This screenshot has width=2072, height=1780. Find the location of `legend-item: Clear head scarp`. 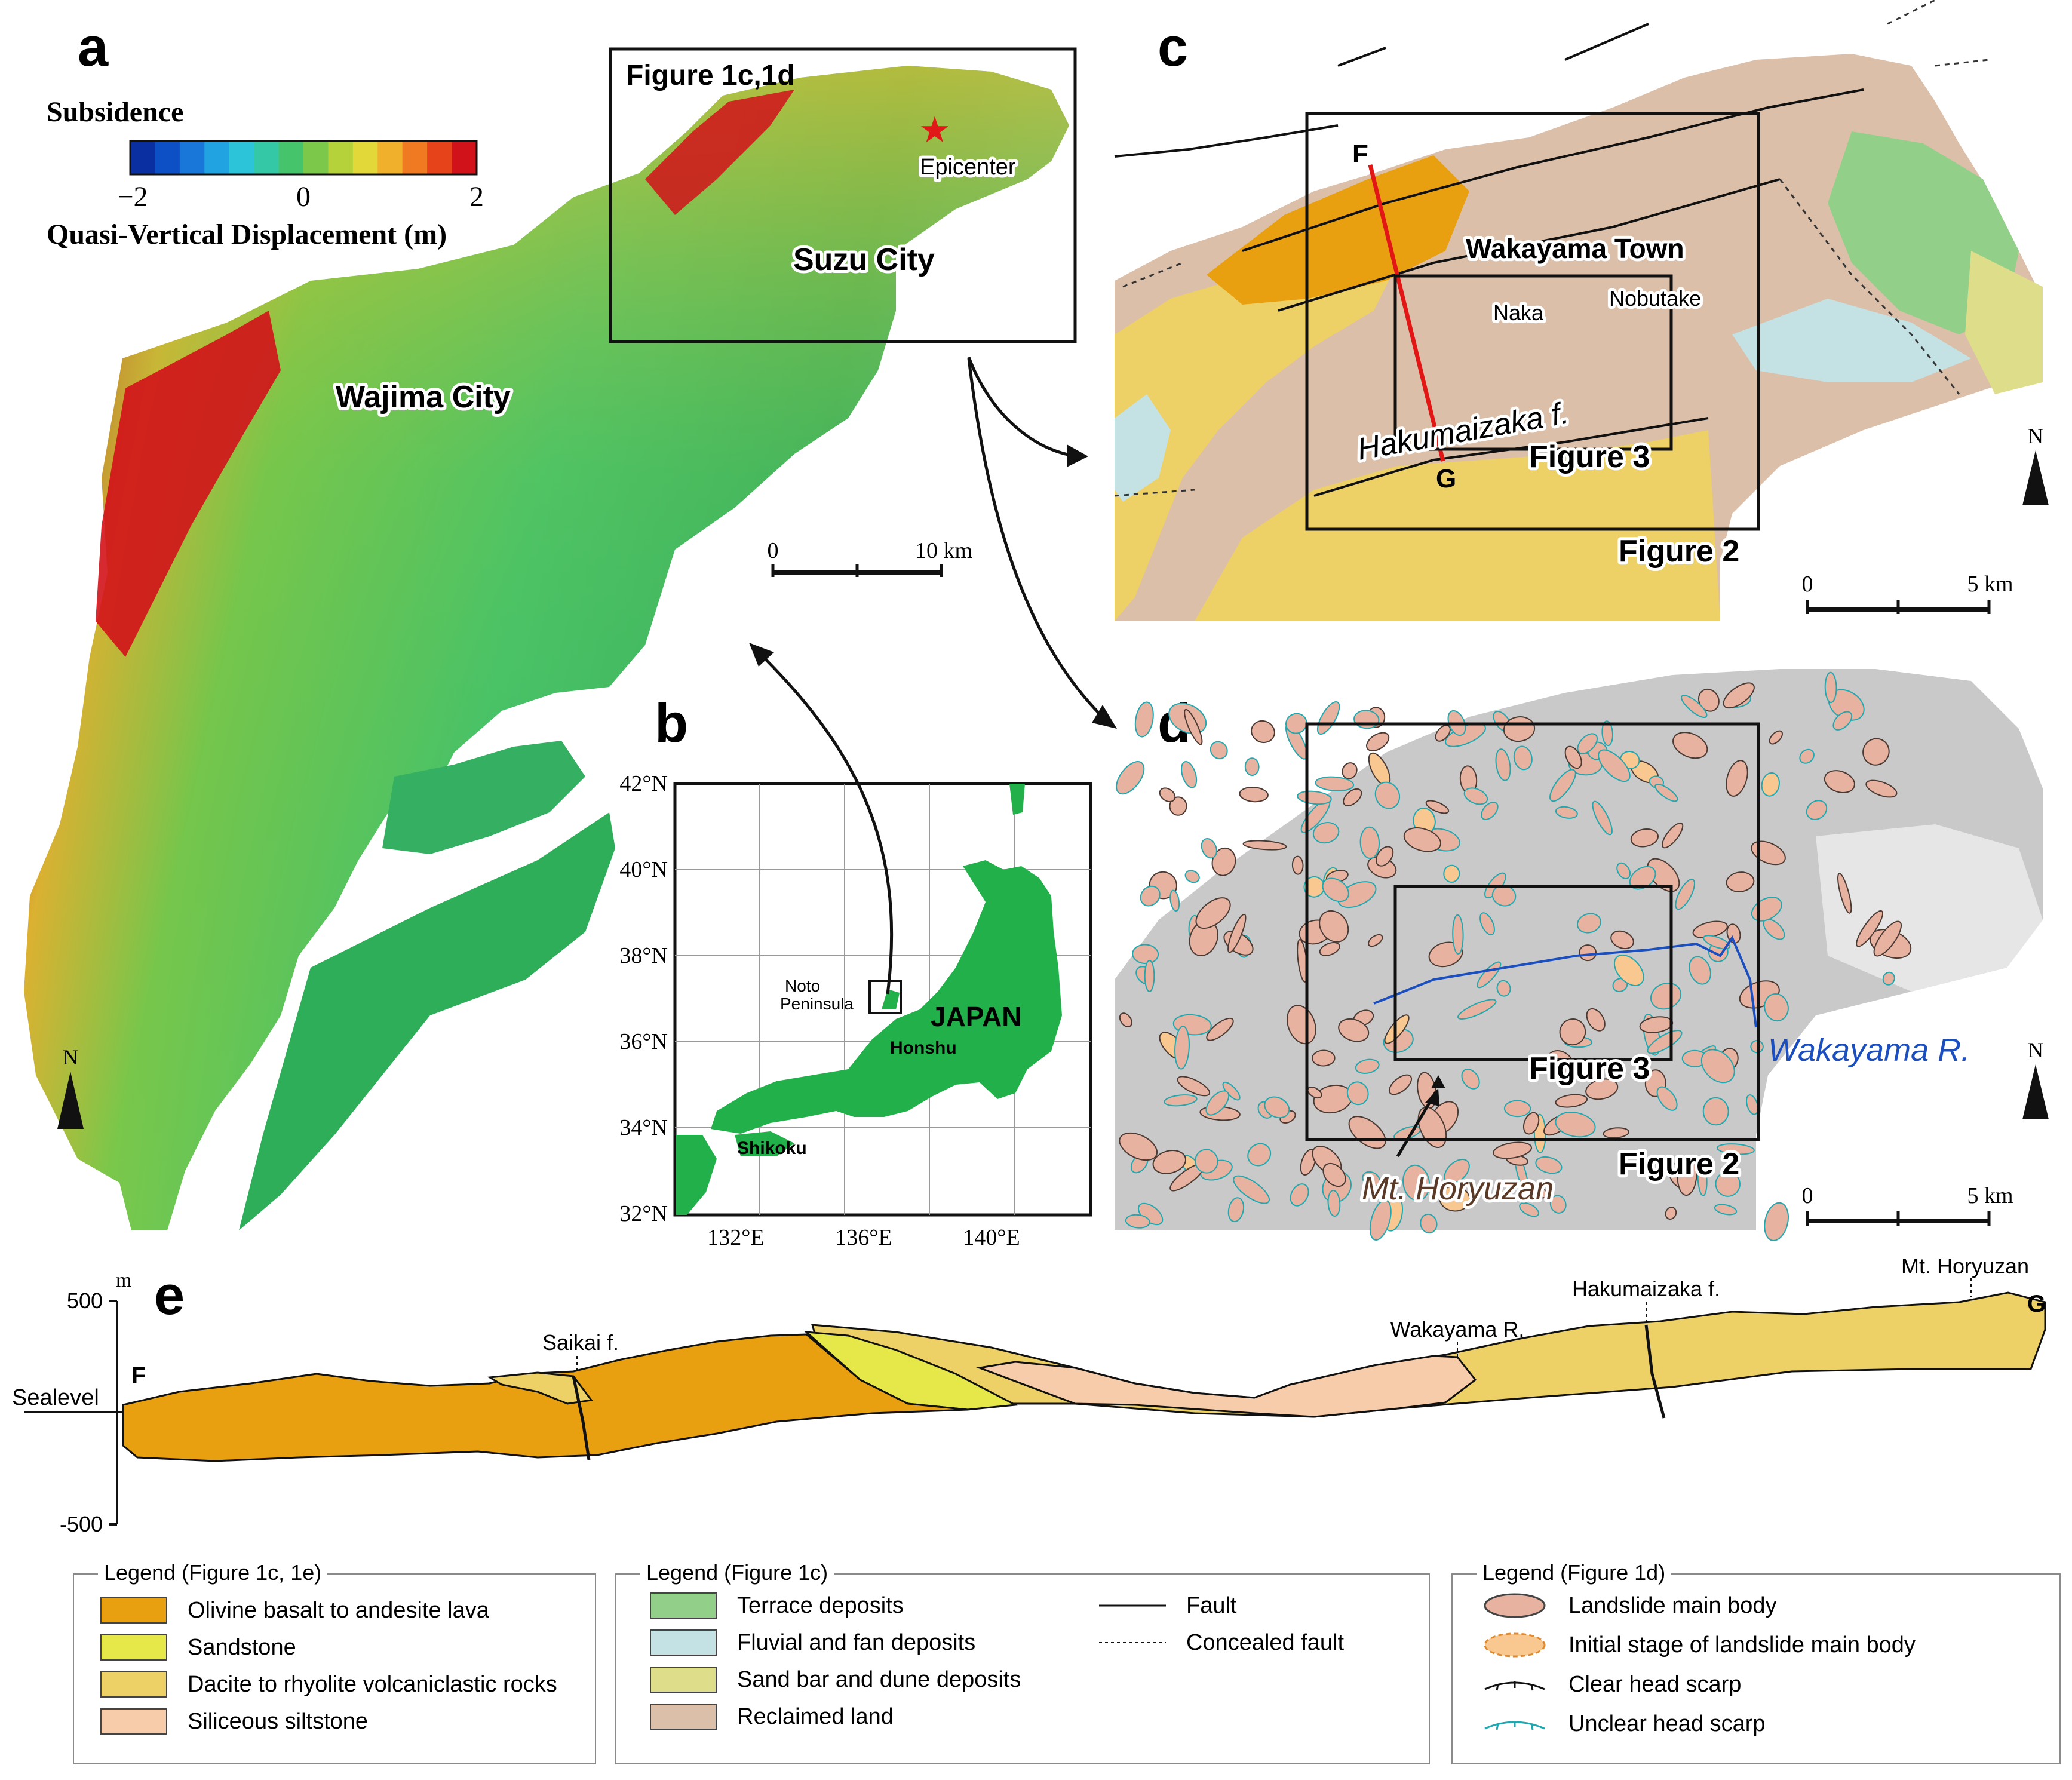

legend-item: Clear head scarp is located at coordinates (1611, 1685).